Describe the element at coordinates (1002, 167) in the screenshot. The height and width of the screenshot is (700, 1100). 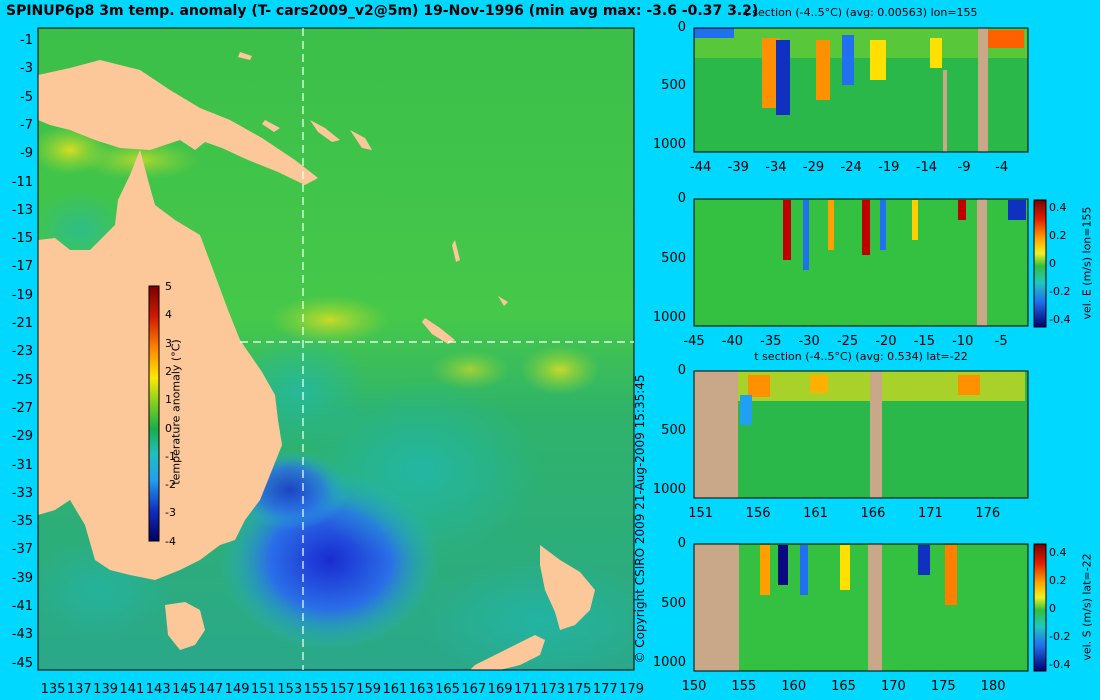
I see `panel-x-tick: -4` at that location.